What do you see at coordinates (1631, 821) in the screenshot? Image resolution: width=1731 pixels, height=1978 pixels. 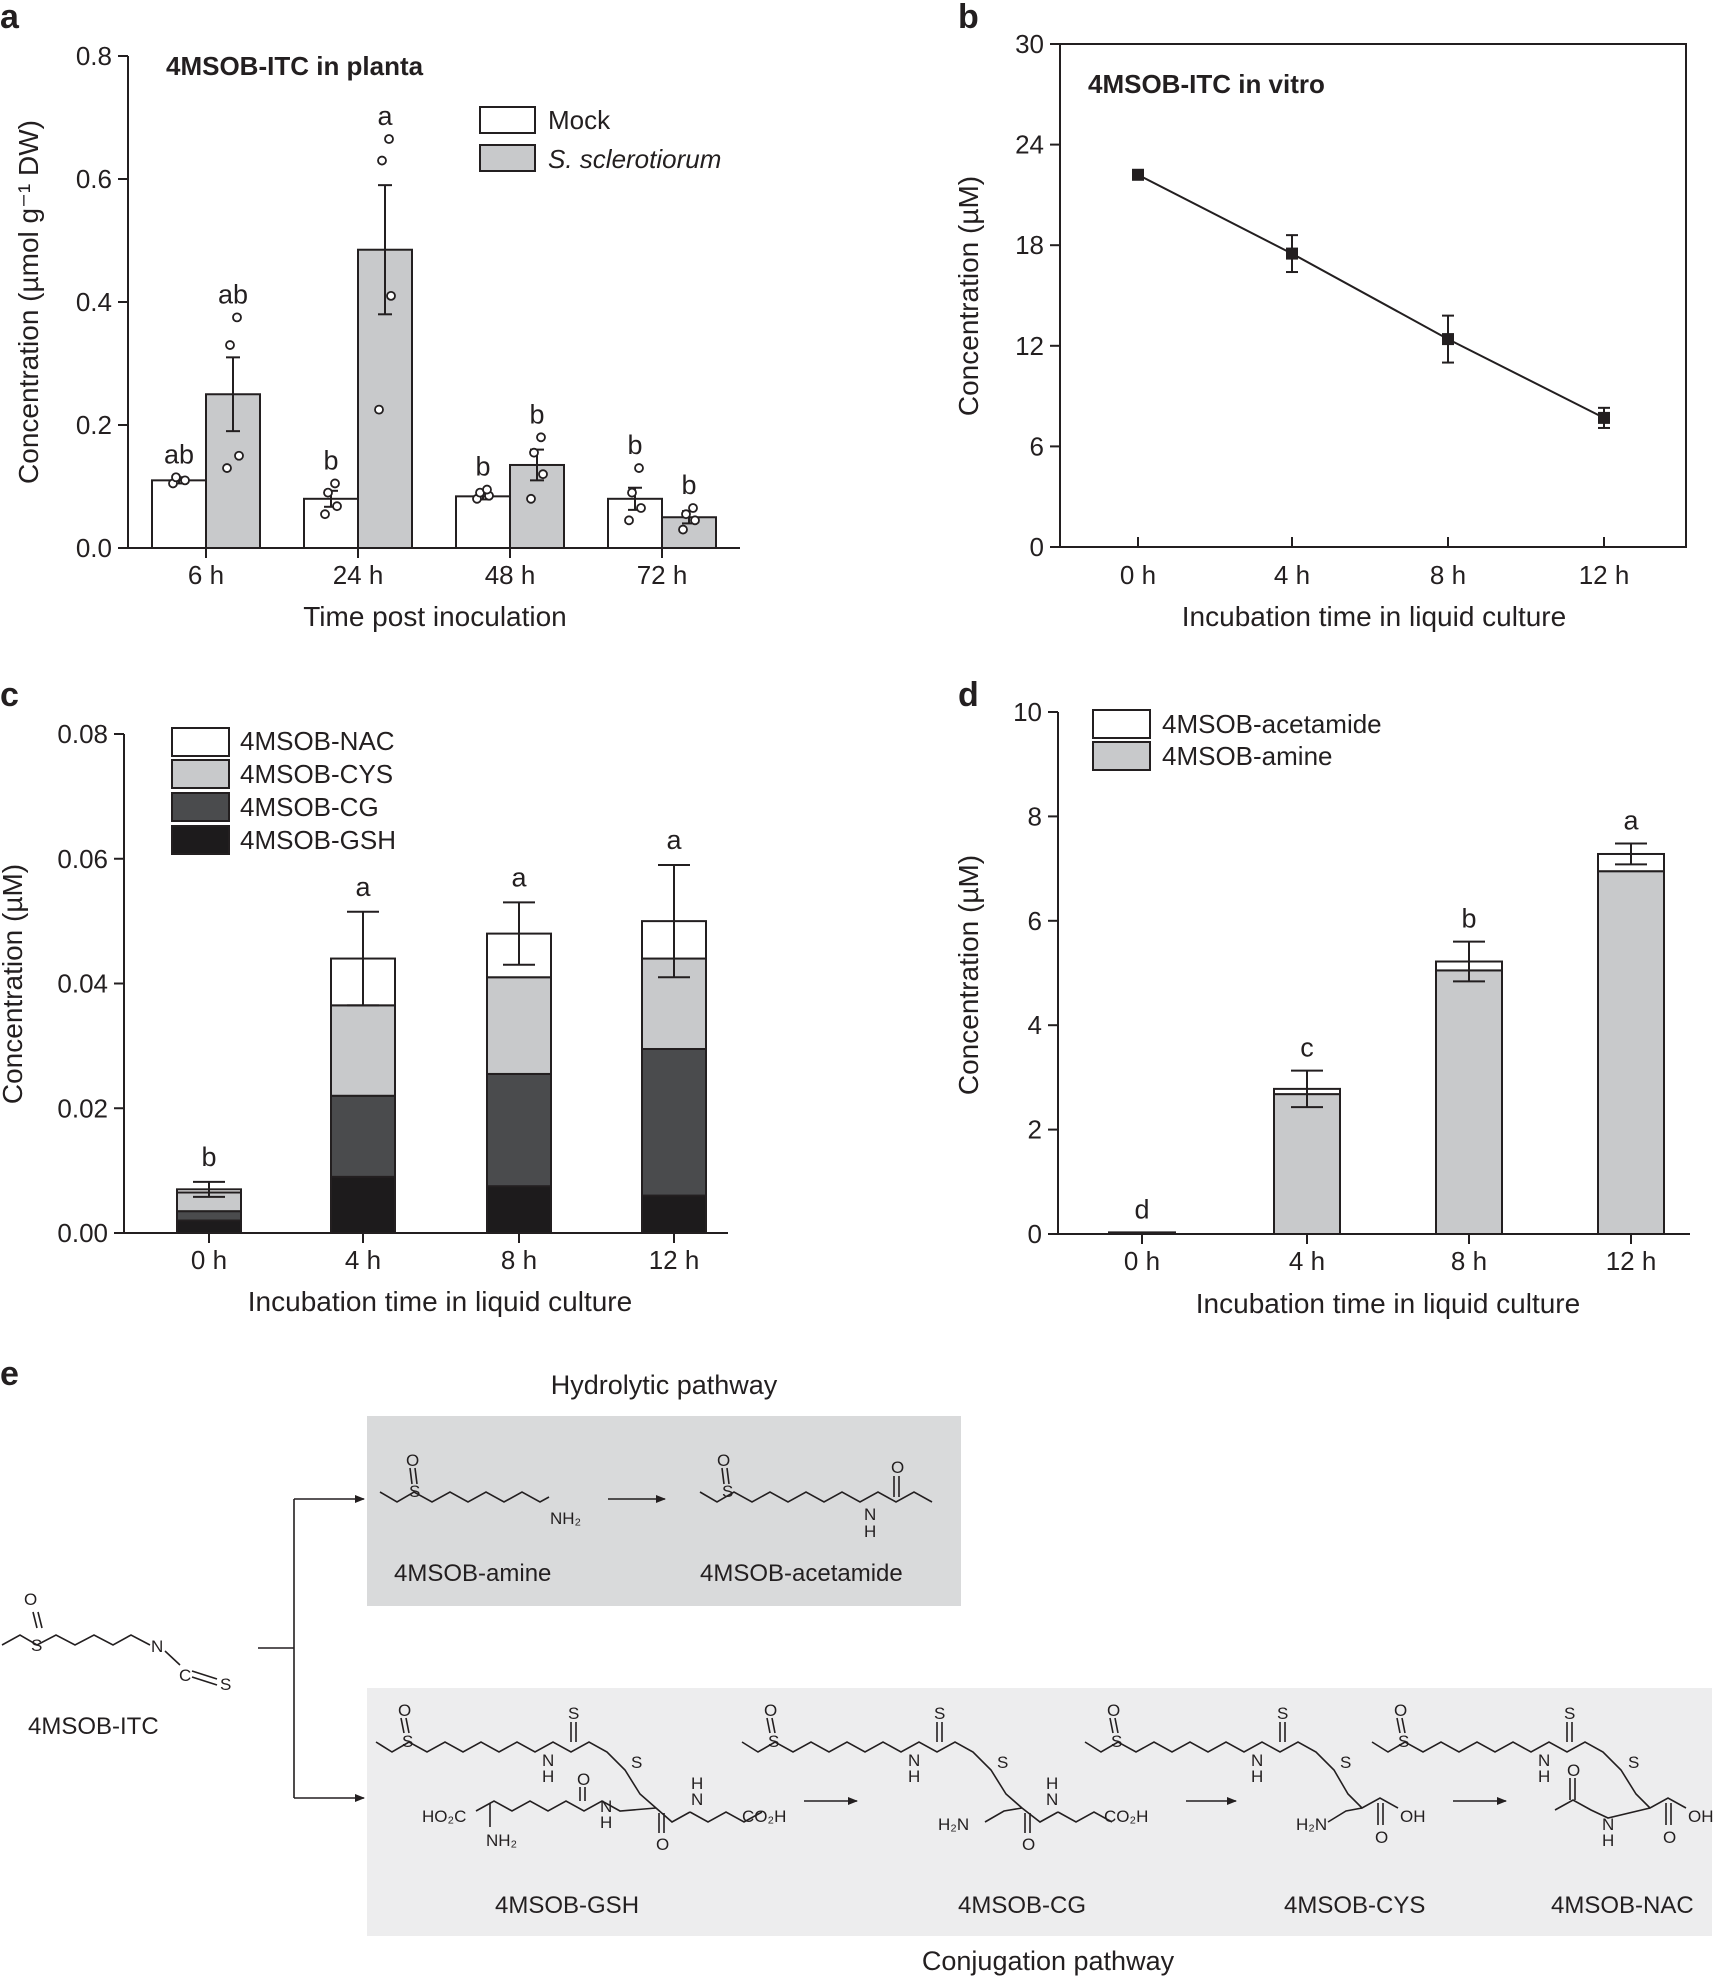 I see `d-significance-letter: a` at bounding box center [1631, 821].